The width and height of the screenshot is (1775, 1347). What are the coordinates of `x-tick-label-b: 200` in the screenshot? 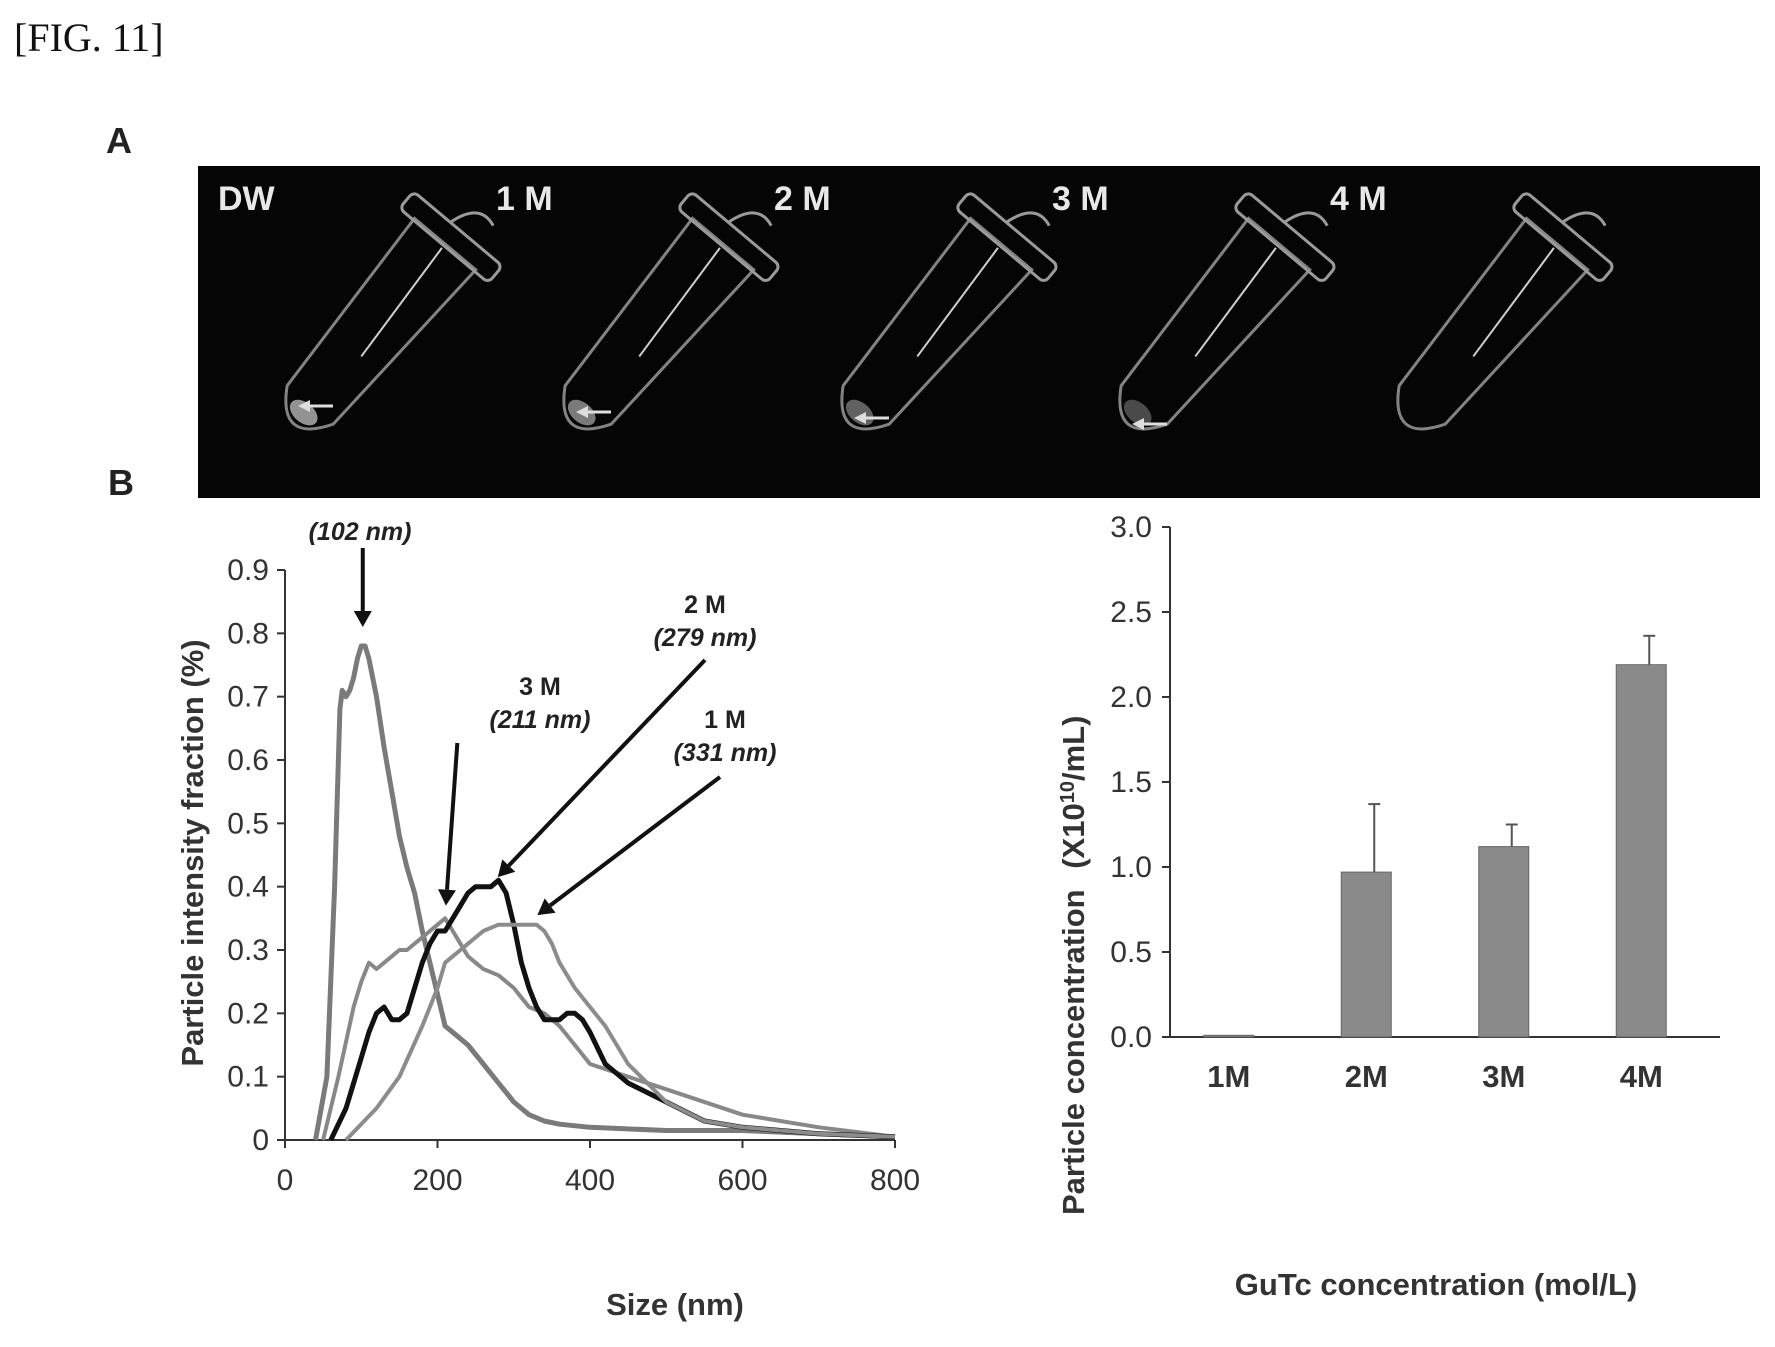 It's located at (437, 1180).